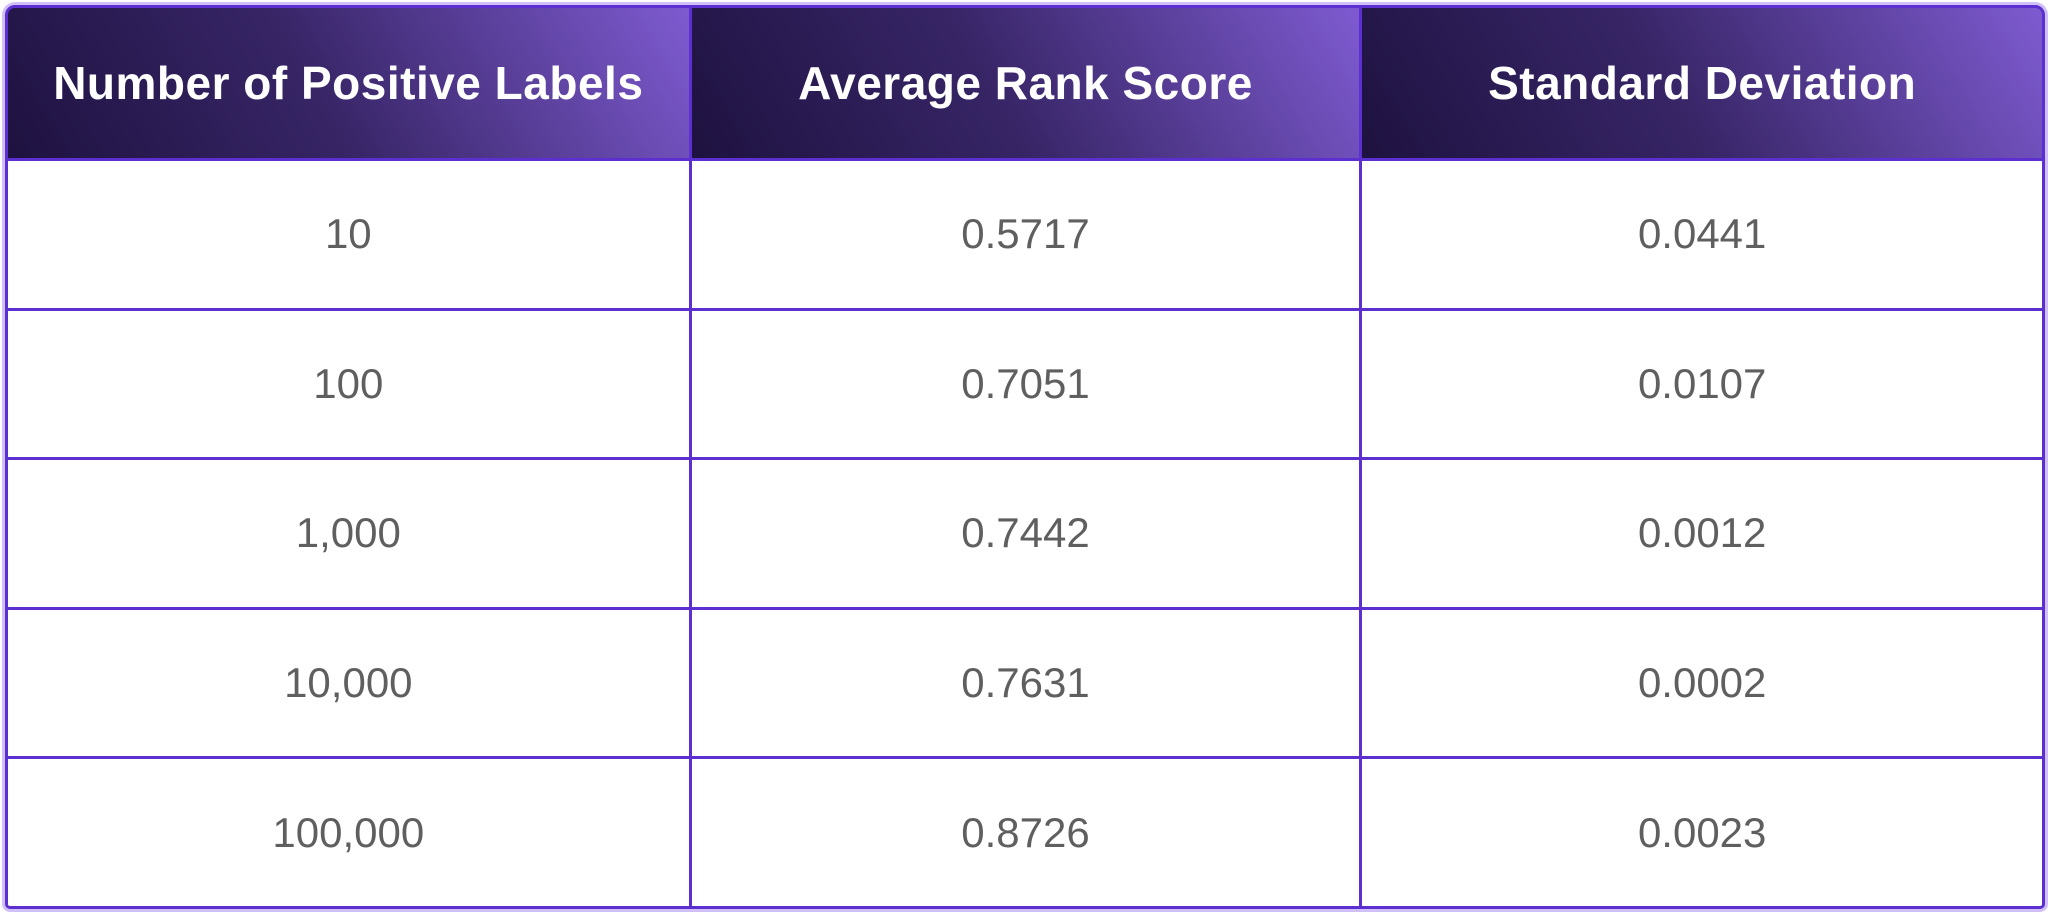 Image resolution: width=2048 pixels, height=912 pixels. I want to click on column-header-label: Average Rank Score, so click(1025, 83).